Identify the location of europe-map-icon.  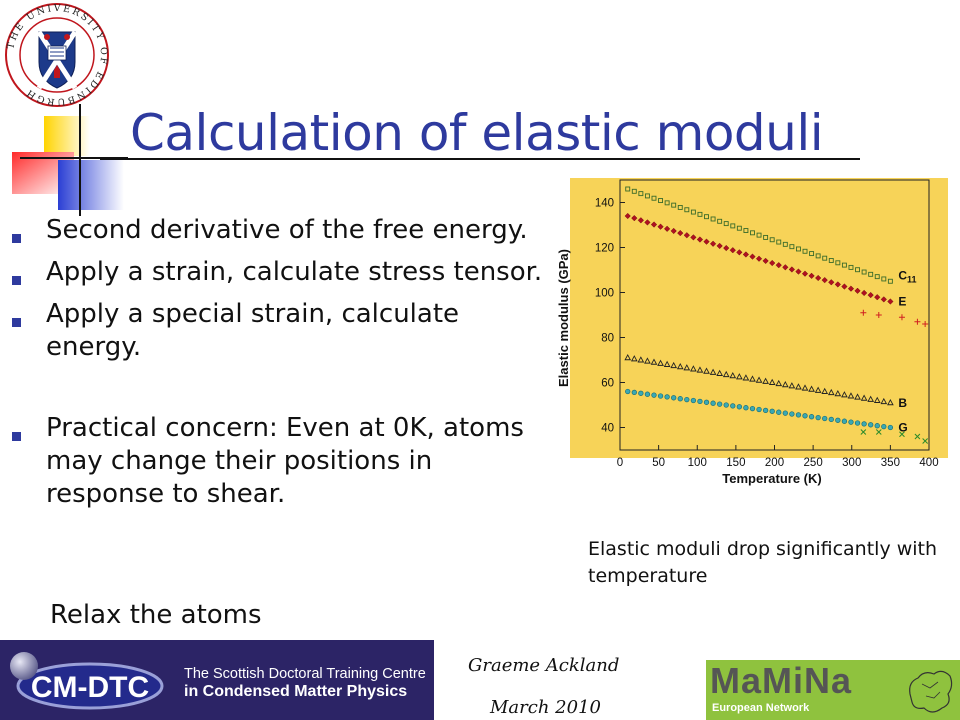
(931, 691).